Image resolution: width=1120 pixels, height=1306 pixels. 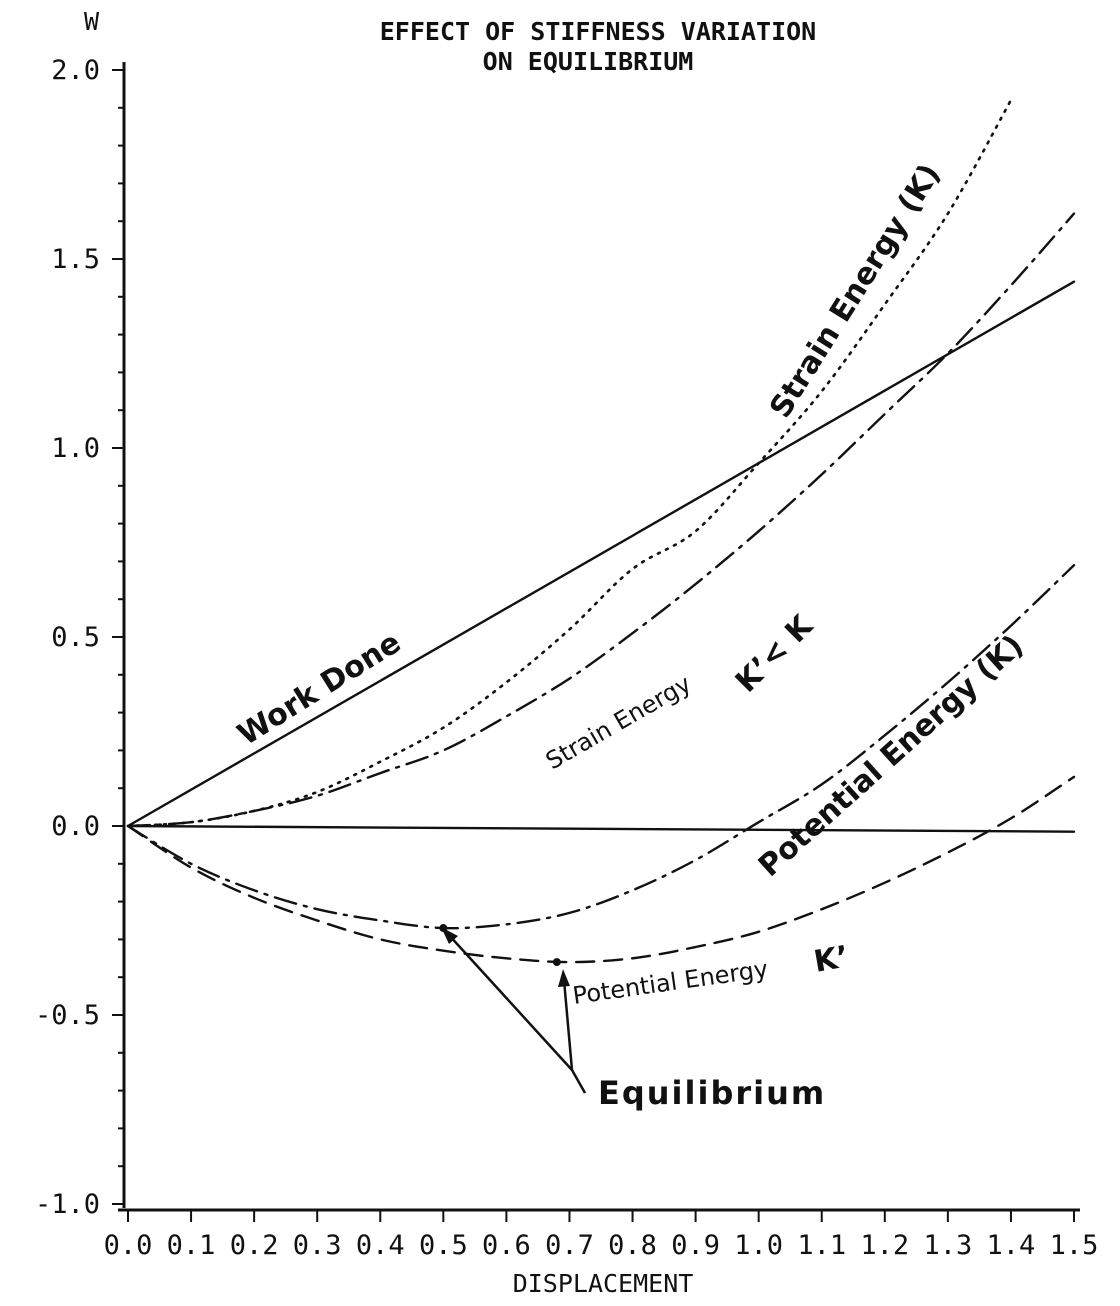 I want to click on x-tick-label: 1.1, so click(x=821, y=1245).